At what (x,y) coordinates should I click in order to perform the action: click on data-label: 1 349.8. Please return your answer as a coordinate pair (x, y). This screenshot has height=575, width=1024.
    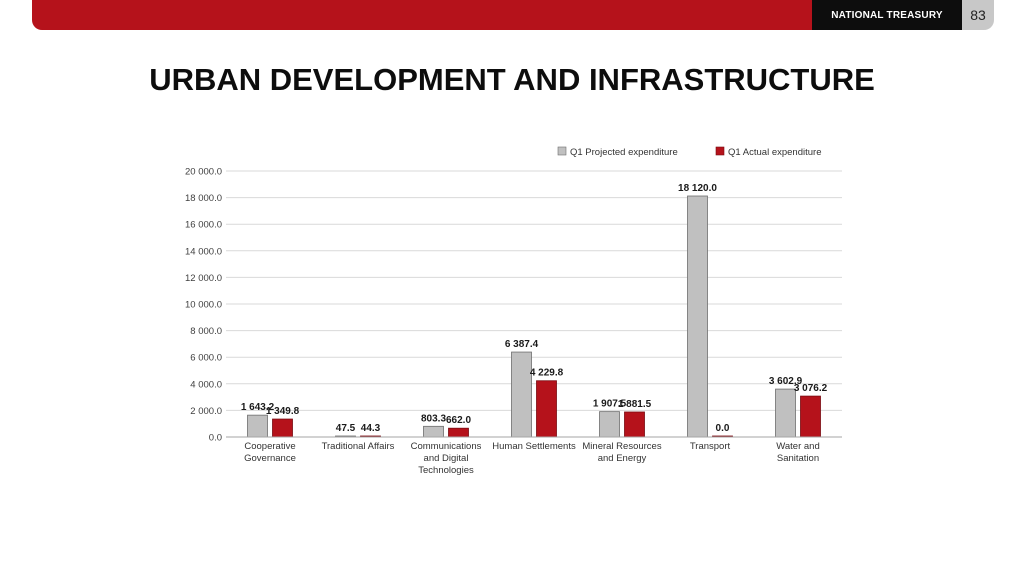
    Looking at the image, I should click on (283, 411).